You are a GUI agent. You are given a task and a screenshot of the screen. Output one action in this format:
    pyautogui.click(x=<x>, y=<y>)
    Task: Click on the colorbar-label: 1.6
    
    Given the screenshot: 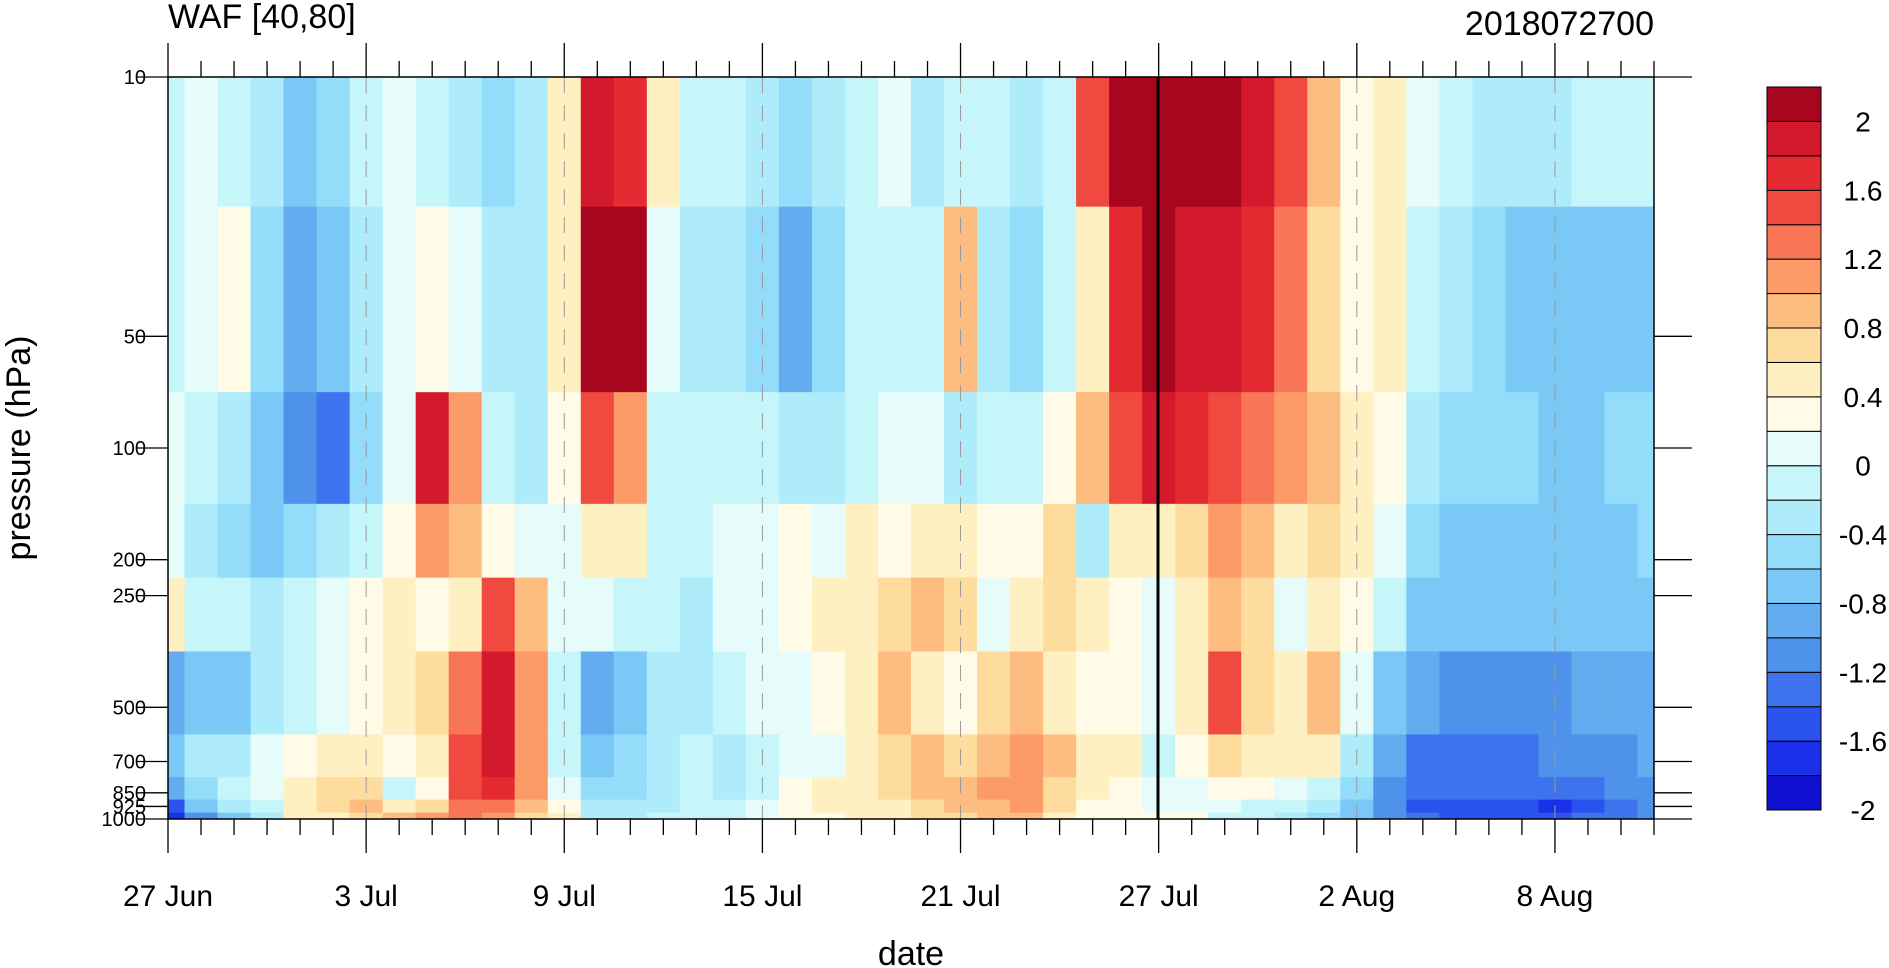 What is the action you would take?
    pyautogui.click(x=1863, y=190)
    